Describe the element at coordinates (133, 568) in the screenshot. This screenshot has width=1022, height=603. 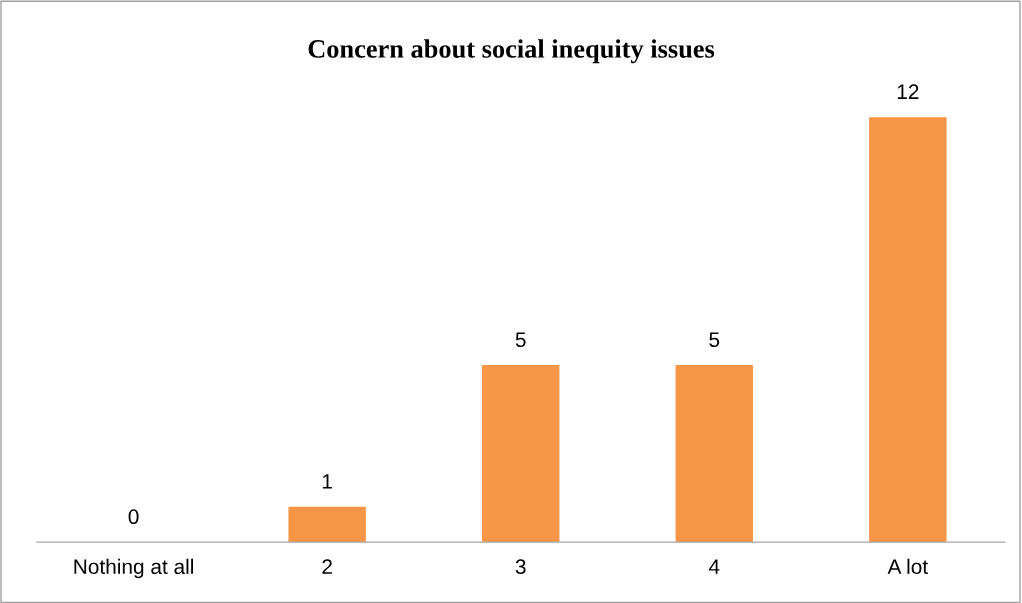
I see `x-tick-label: Nothing at all` at that location.